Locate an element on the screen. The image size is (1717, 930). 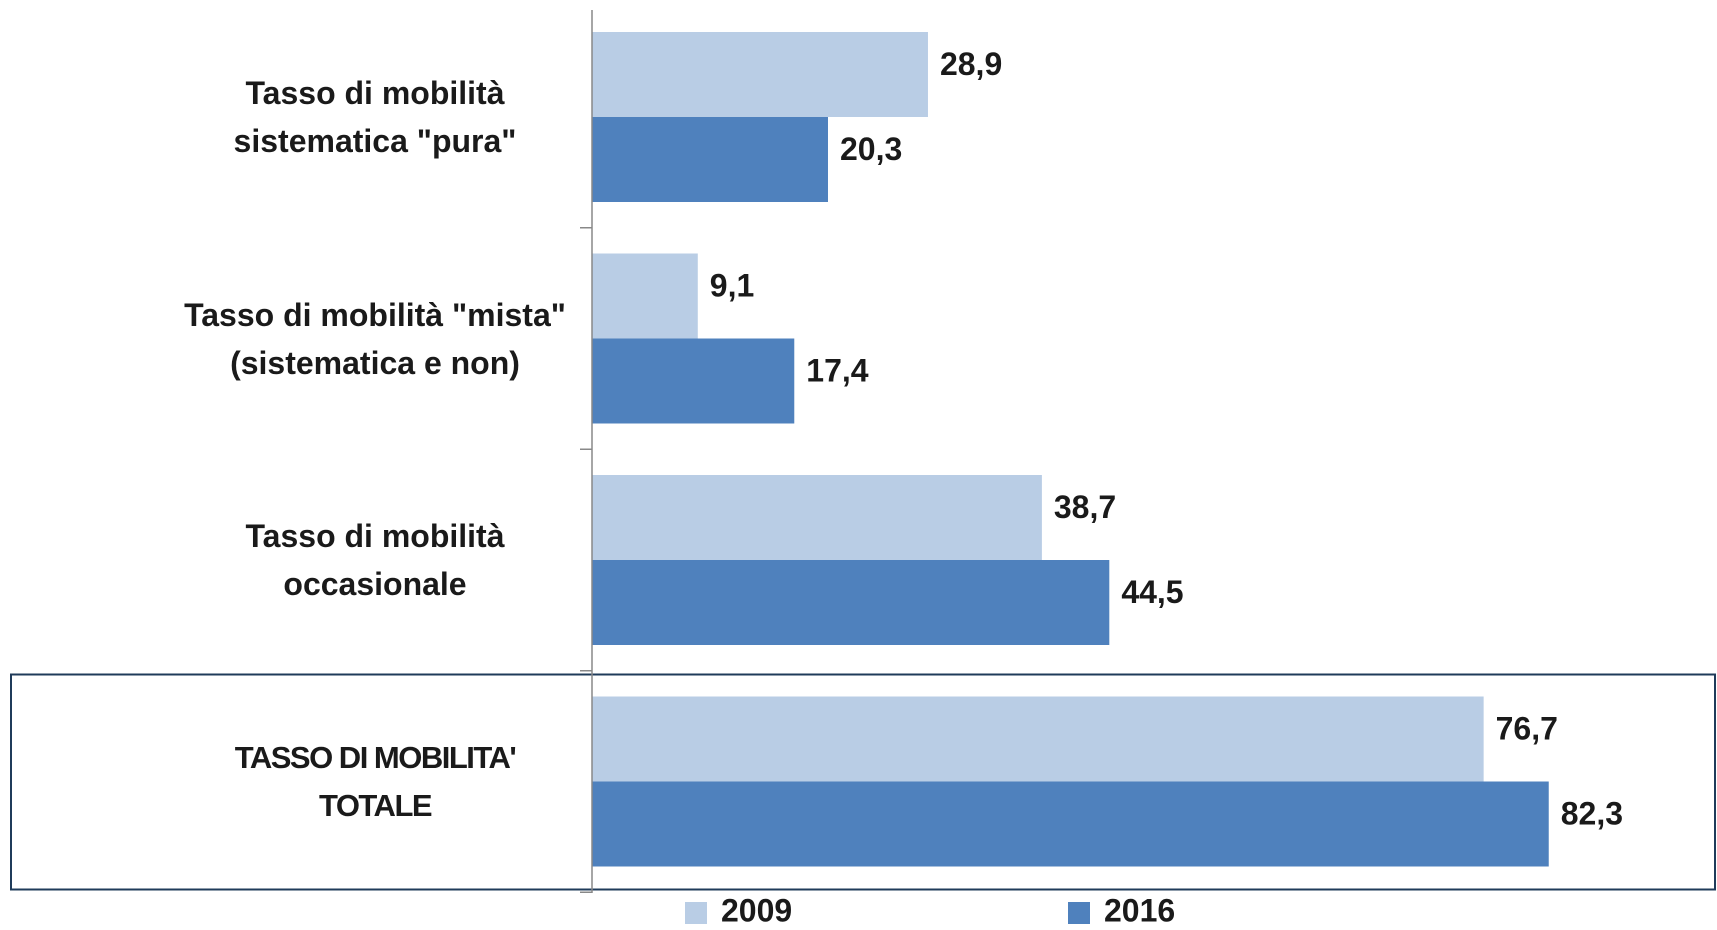
value-label: 38,7 is located at coordinates (1085, 507).